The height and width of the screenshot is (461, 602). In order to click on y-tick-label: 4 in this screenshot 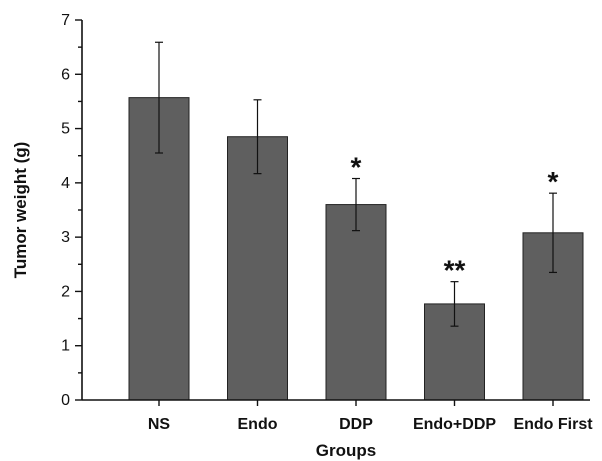, I will do `click(65, 183)`.